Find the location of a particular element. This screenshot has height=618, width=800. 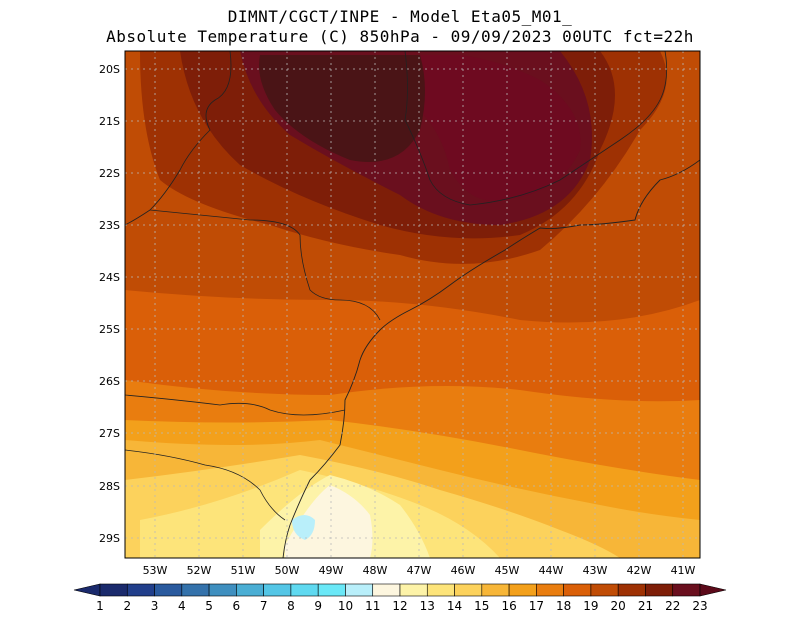

lon-label: 49W is located at coordinates (331, 570).